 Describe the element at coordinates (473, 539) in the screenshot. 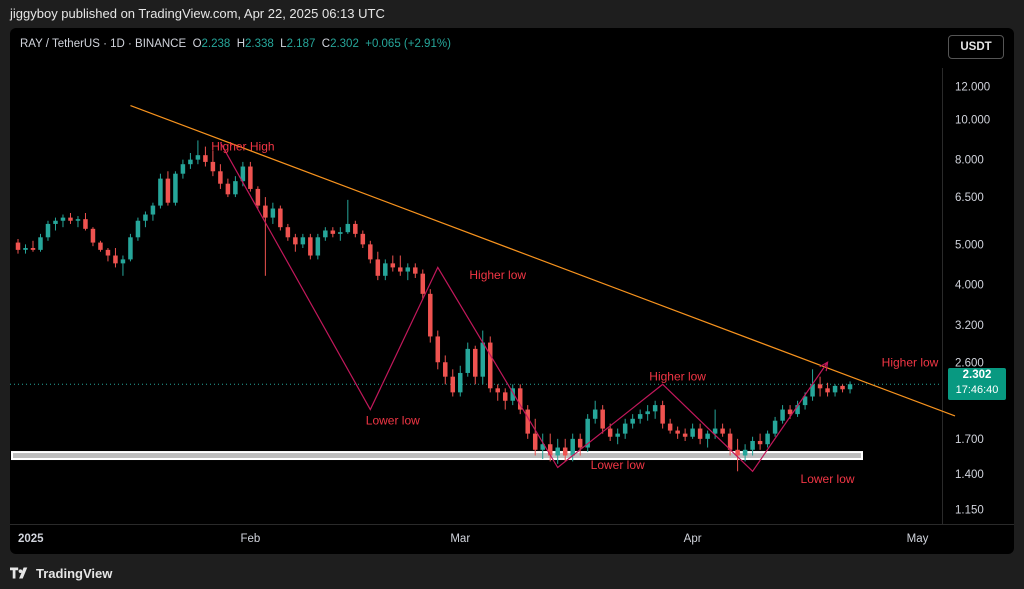

I see `time-axis: 2025 Feb Mar Apr May` at that location.